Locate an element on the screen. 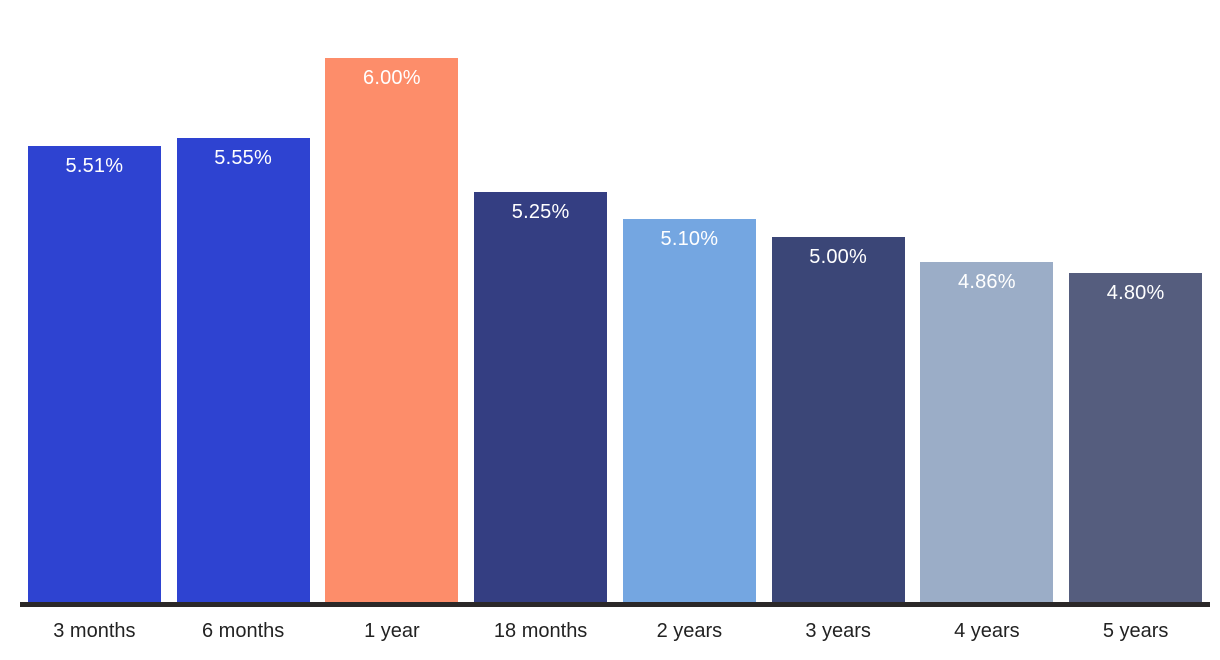 The width and height of the screenshot is (1220, 660). bar-value-label: 4.80% is located at coordinates (1135, 293).